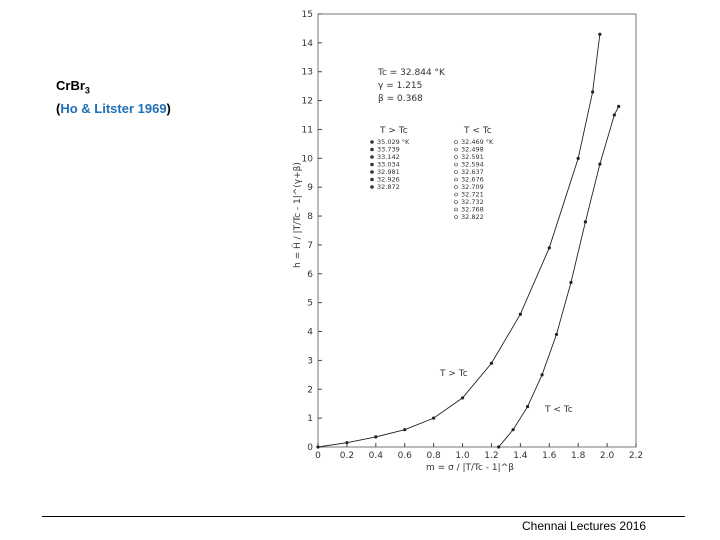  What do you see at coordinates (472, 210) in the screenshot?
I see `legend-entry: 32.768` at bounding box center [472, 210].